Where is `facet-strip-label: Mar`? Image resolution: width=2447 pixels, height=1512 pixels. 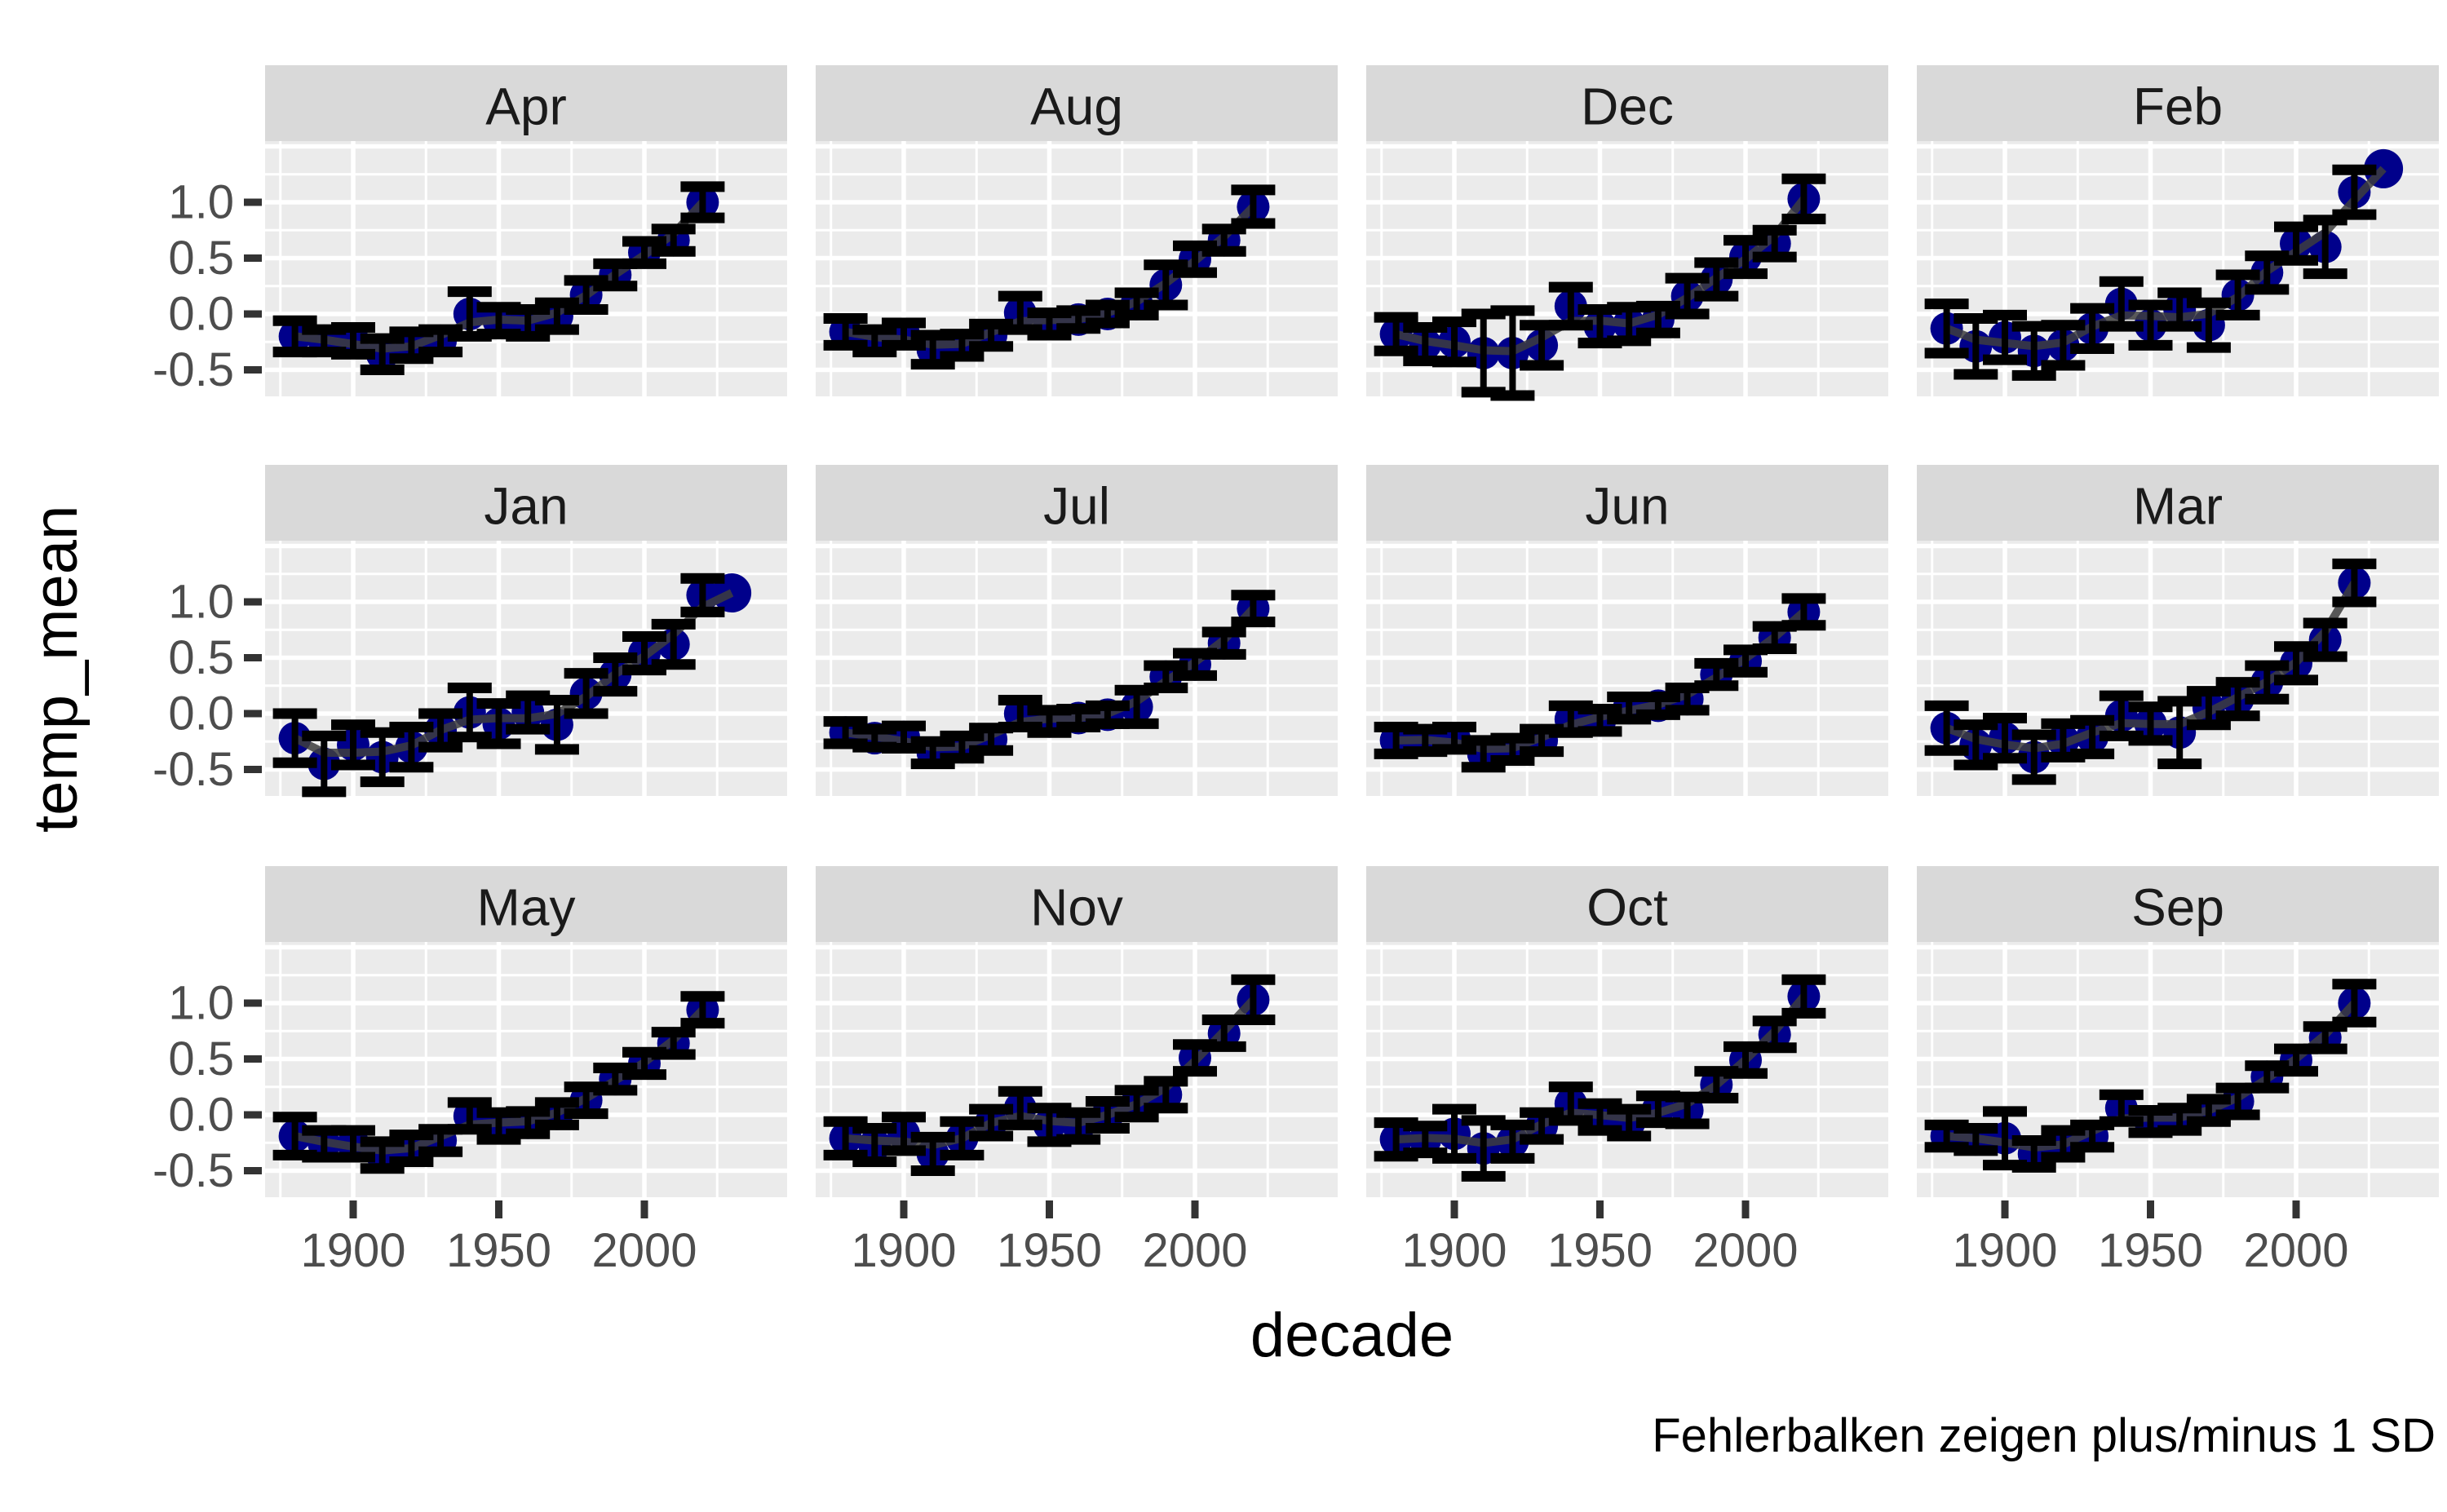
facet-strip-label: Mar is located at coordinates (2178, 507).